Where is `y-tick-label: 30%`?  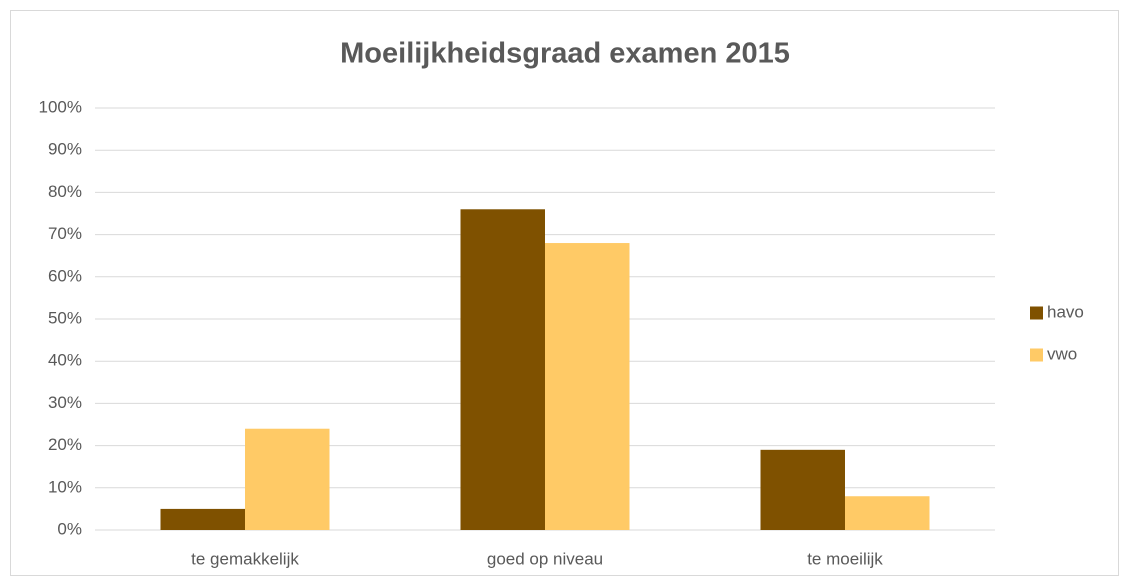 y-tick-label: 30% is located at coordinates (65, 402).